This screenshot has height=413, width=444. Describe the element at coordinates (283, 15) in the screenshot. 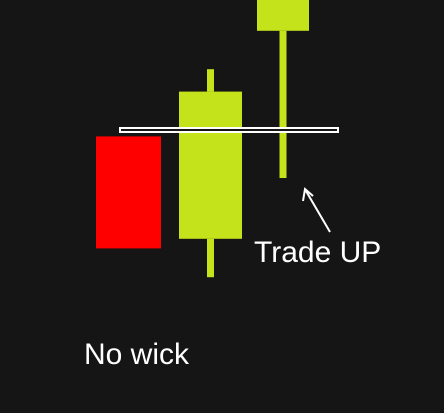

I see `candle-3-body` at that location.